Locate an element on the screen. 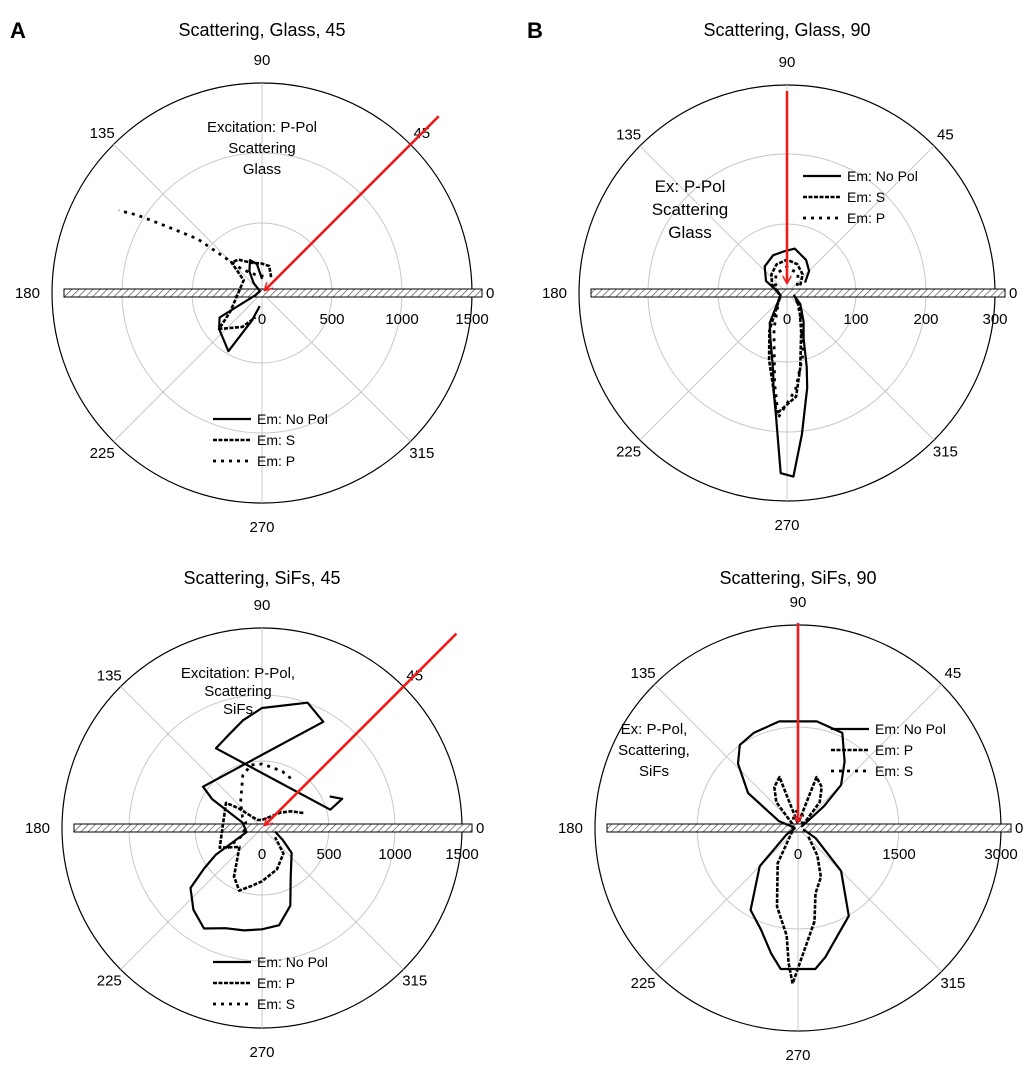  annotation-line: Excitation: P-Pol, is located at coordinates (238, 673).